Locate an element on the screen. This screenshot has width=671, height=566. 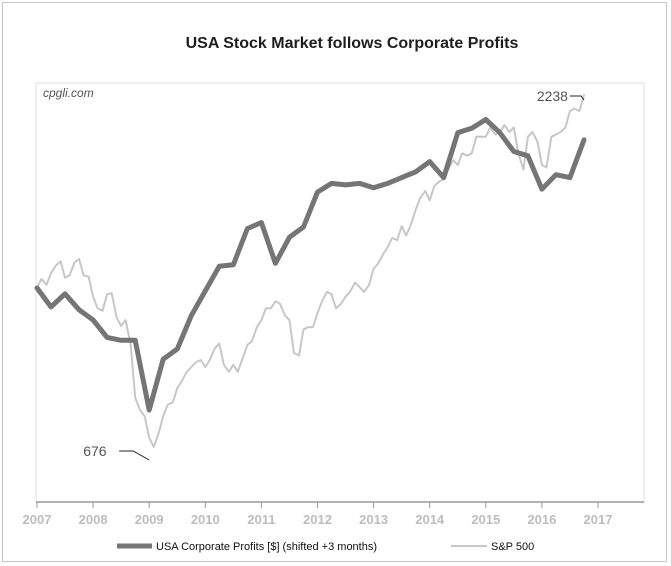
x-tick-label: 2009 is located at coordinates (149, 519).